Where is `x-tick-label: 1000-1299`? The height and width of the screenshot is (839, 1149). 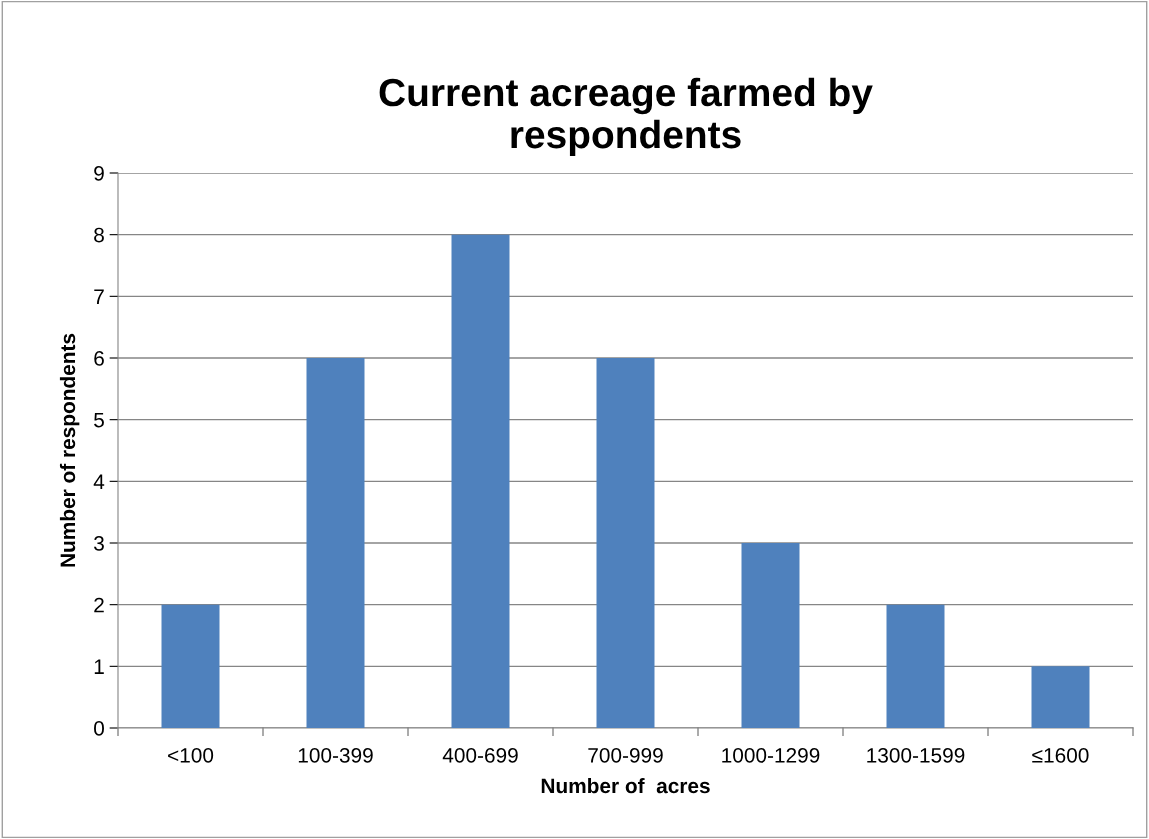
x-tick-label: 1000-1299 is located at coordinates (771, 755).